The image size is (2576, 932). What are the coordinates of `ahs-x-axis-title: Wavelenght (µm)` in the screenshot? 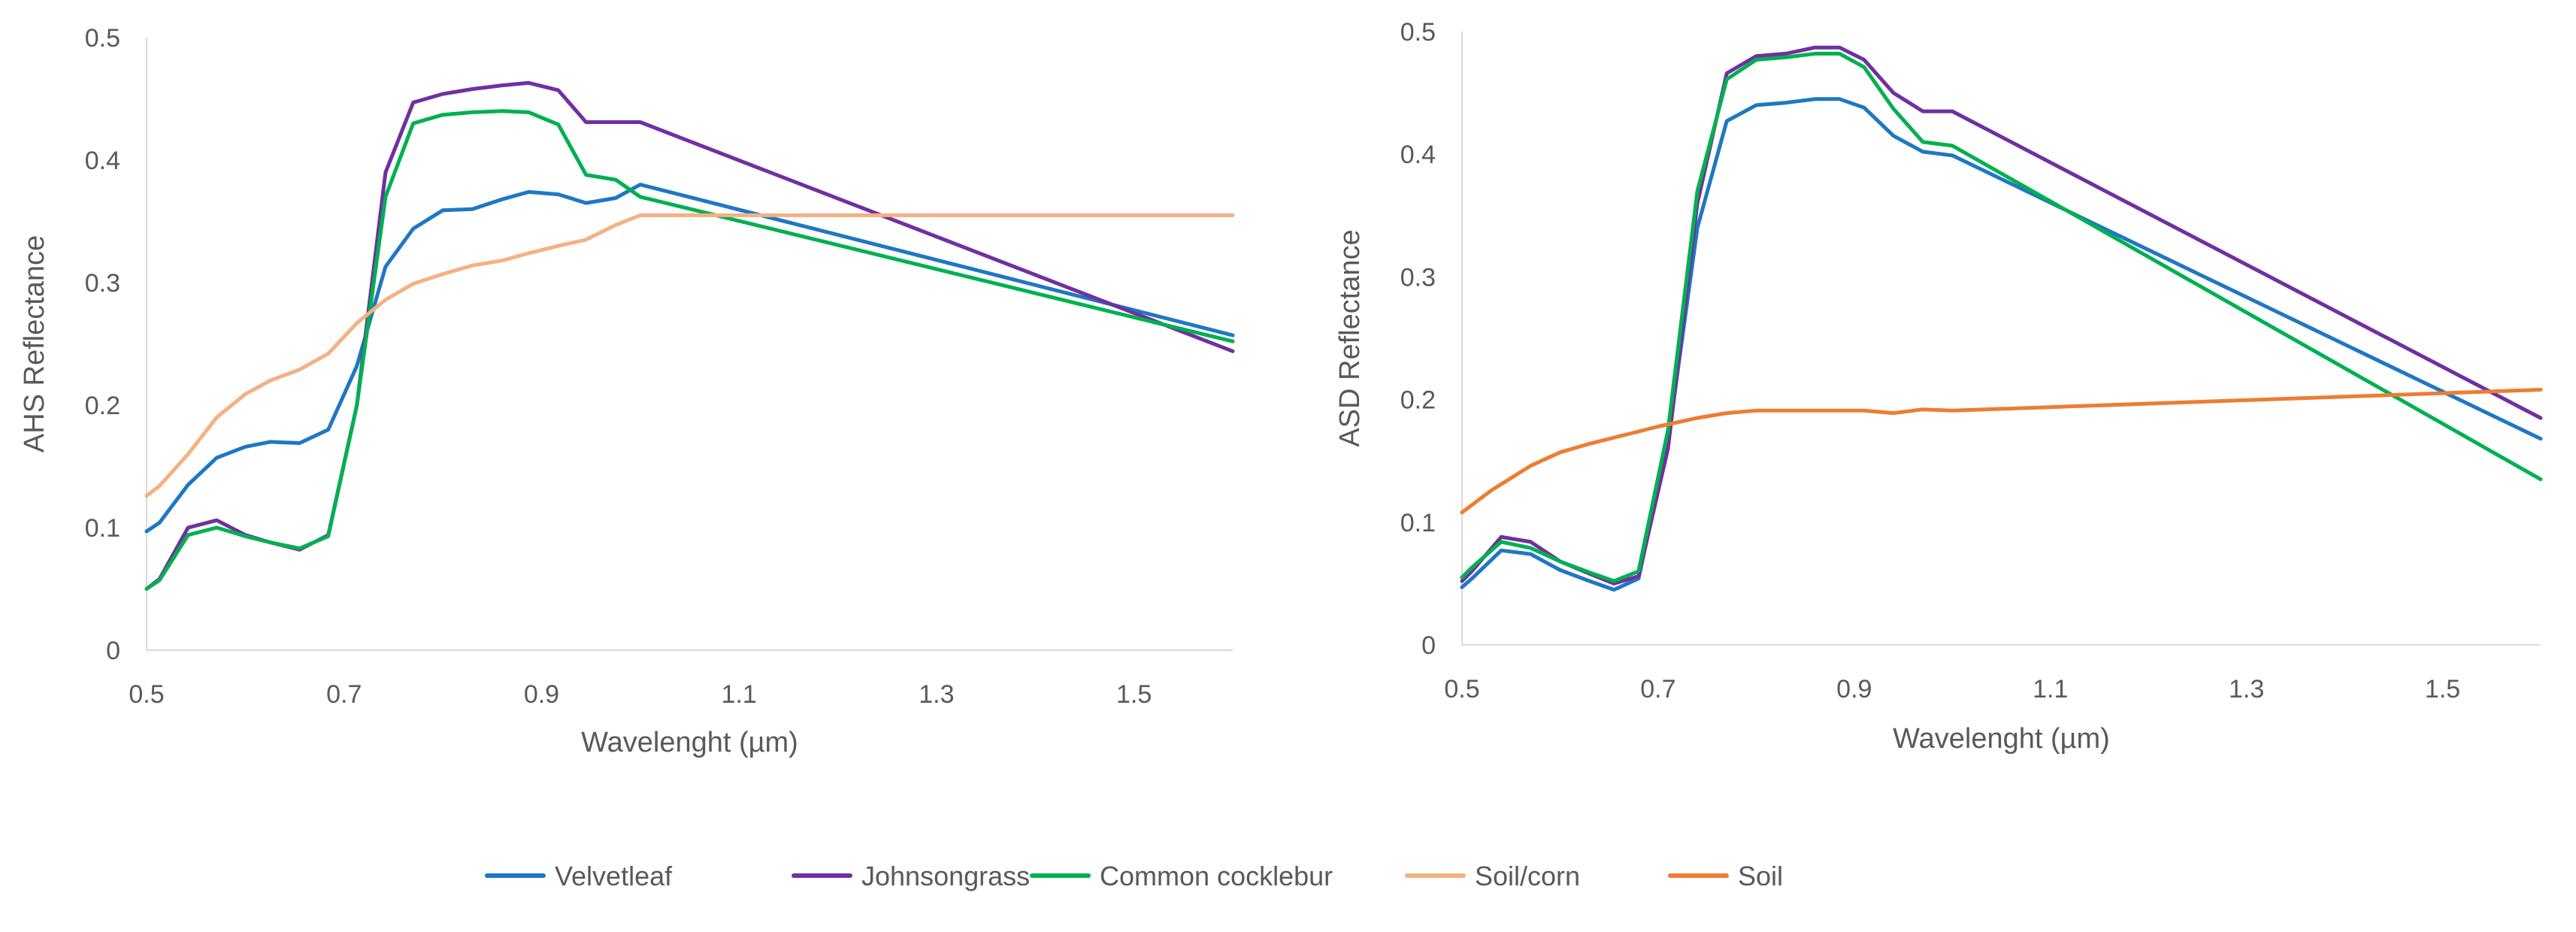 It's located at (689, 742).